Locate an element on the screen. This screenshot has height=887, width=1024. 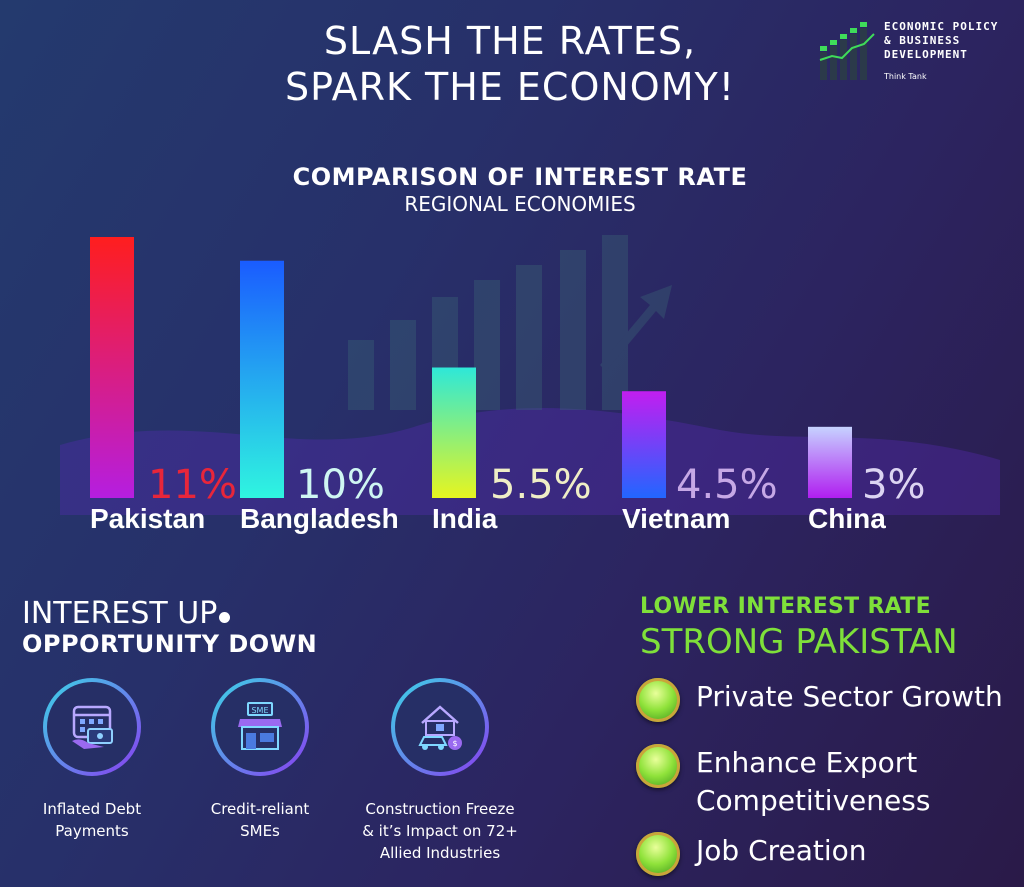
headline: SLASH THE RATES, SPARK THE ECONOMY! is located at coordinates (510, 64).